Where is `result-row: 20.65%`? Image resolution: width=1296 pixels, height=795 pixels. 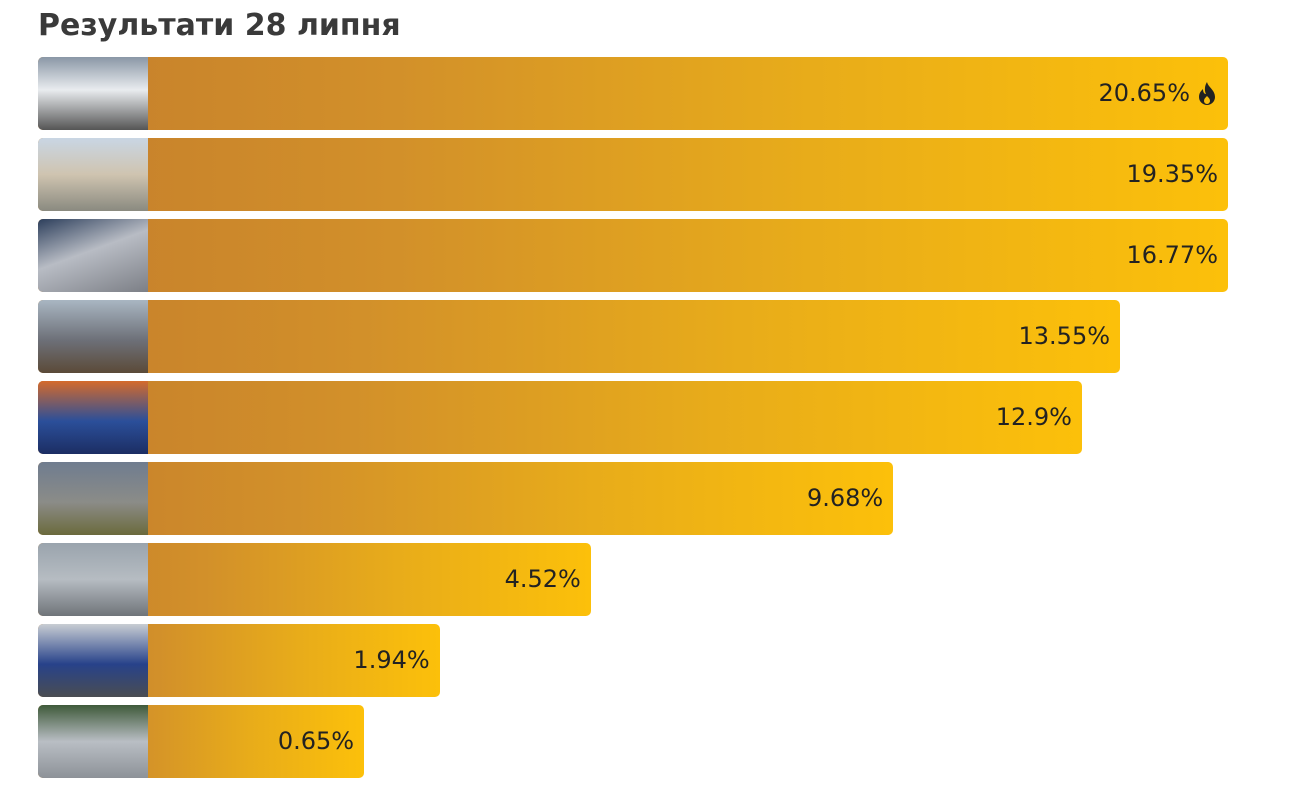
result-row: 20.65% is located at coordinates (633, 93).